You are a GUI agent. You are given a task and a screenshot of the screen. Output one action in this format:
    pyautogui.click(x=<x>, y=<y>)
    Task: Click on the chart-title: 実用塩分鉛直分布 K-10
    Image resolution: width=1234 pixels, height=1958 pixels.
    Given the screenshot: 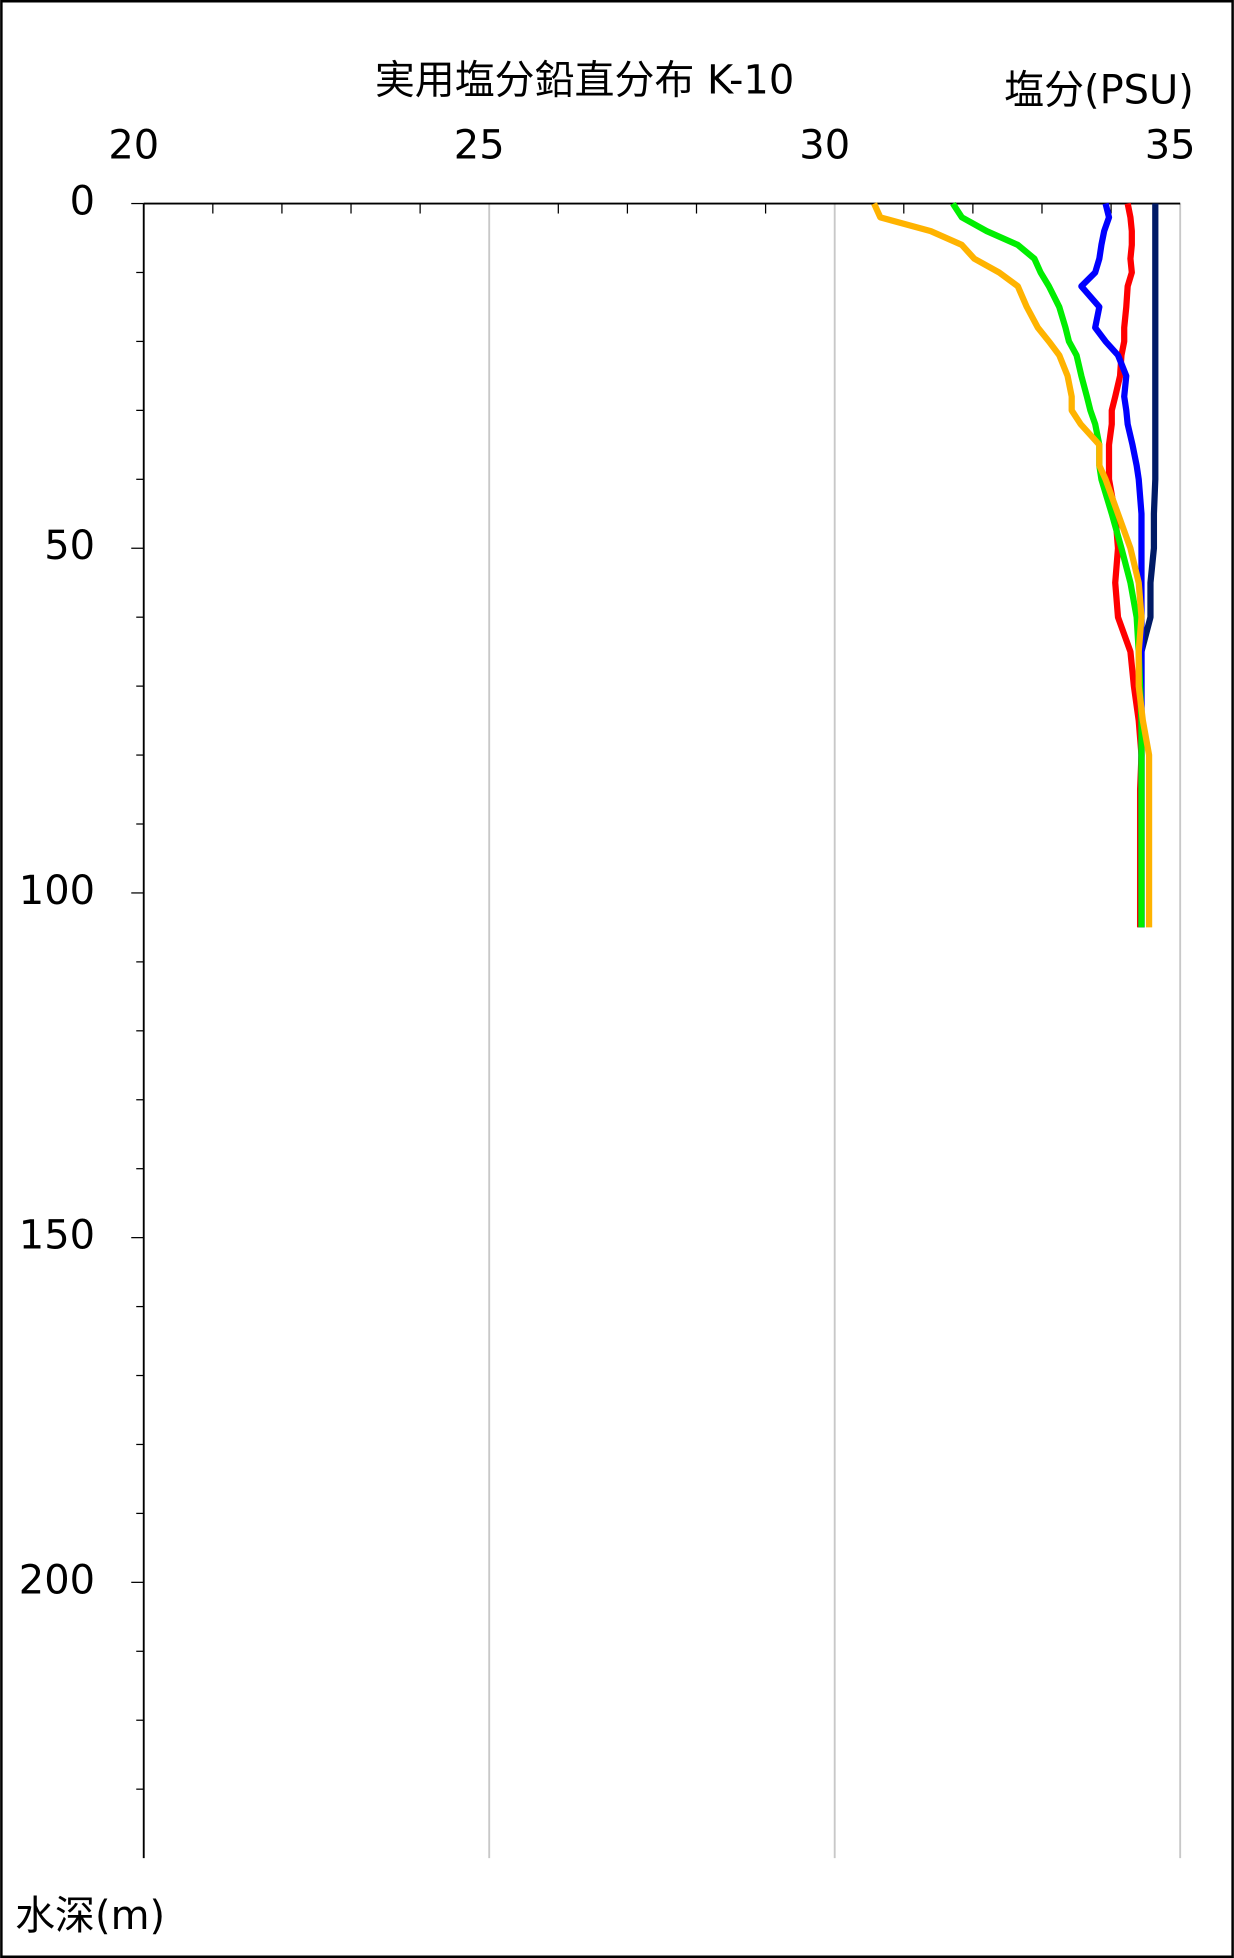 What is the action you would take?
    pyautogui.click(x=584, y=80)
    